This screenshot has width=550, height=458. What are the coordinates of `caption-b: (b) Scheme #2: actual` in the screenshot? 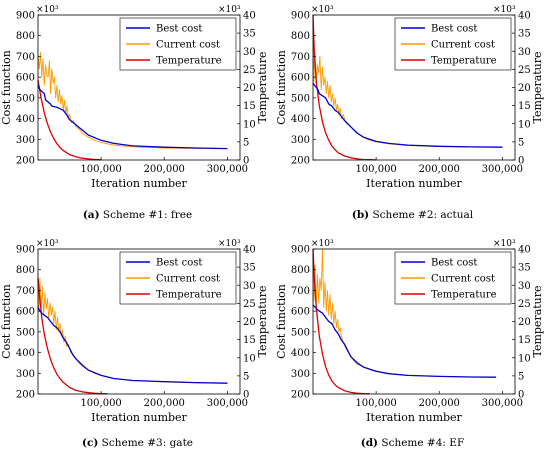 It's located at (412, 215).